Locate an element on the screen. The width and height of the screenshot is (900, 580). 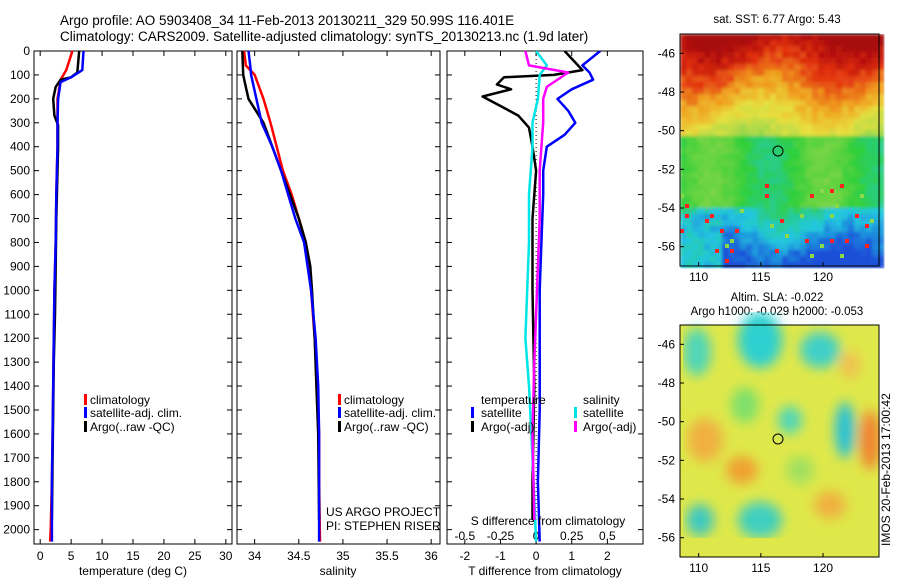
y-tick-label: -50 is located at coordinates (667, 131).